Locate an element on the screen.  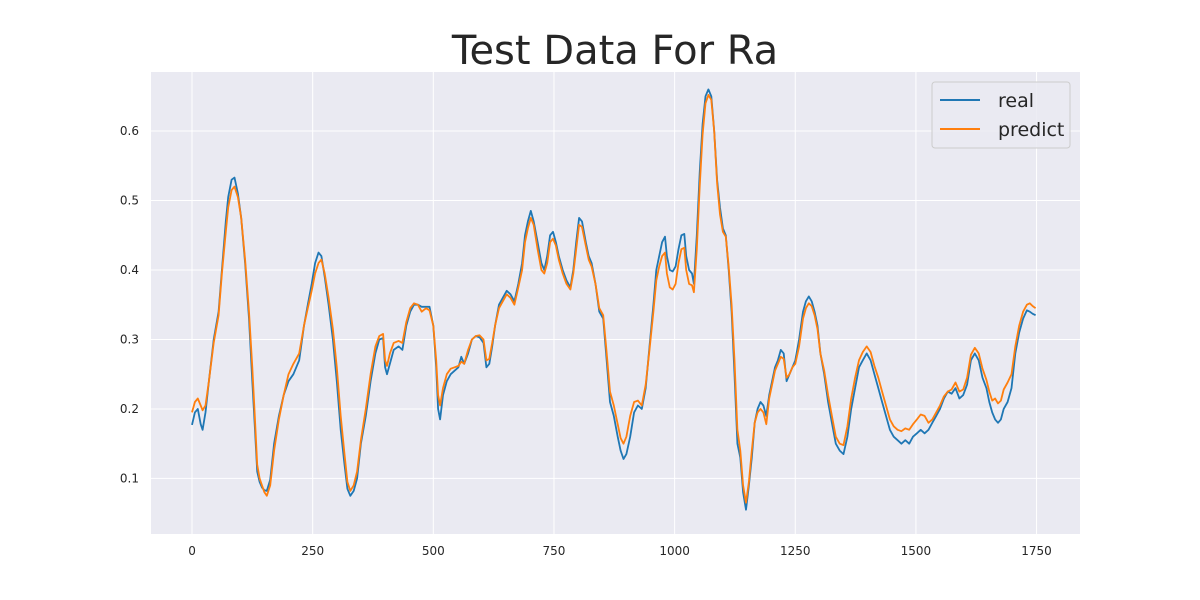
x-tick-label: 750 is located at coordinates (554, 551).